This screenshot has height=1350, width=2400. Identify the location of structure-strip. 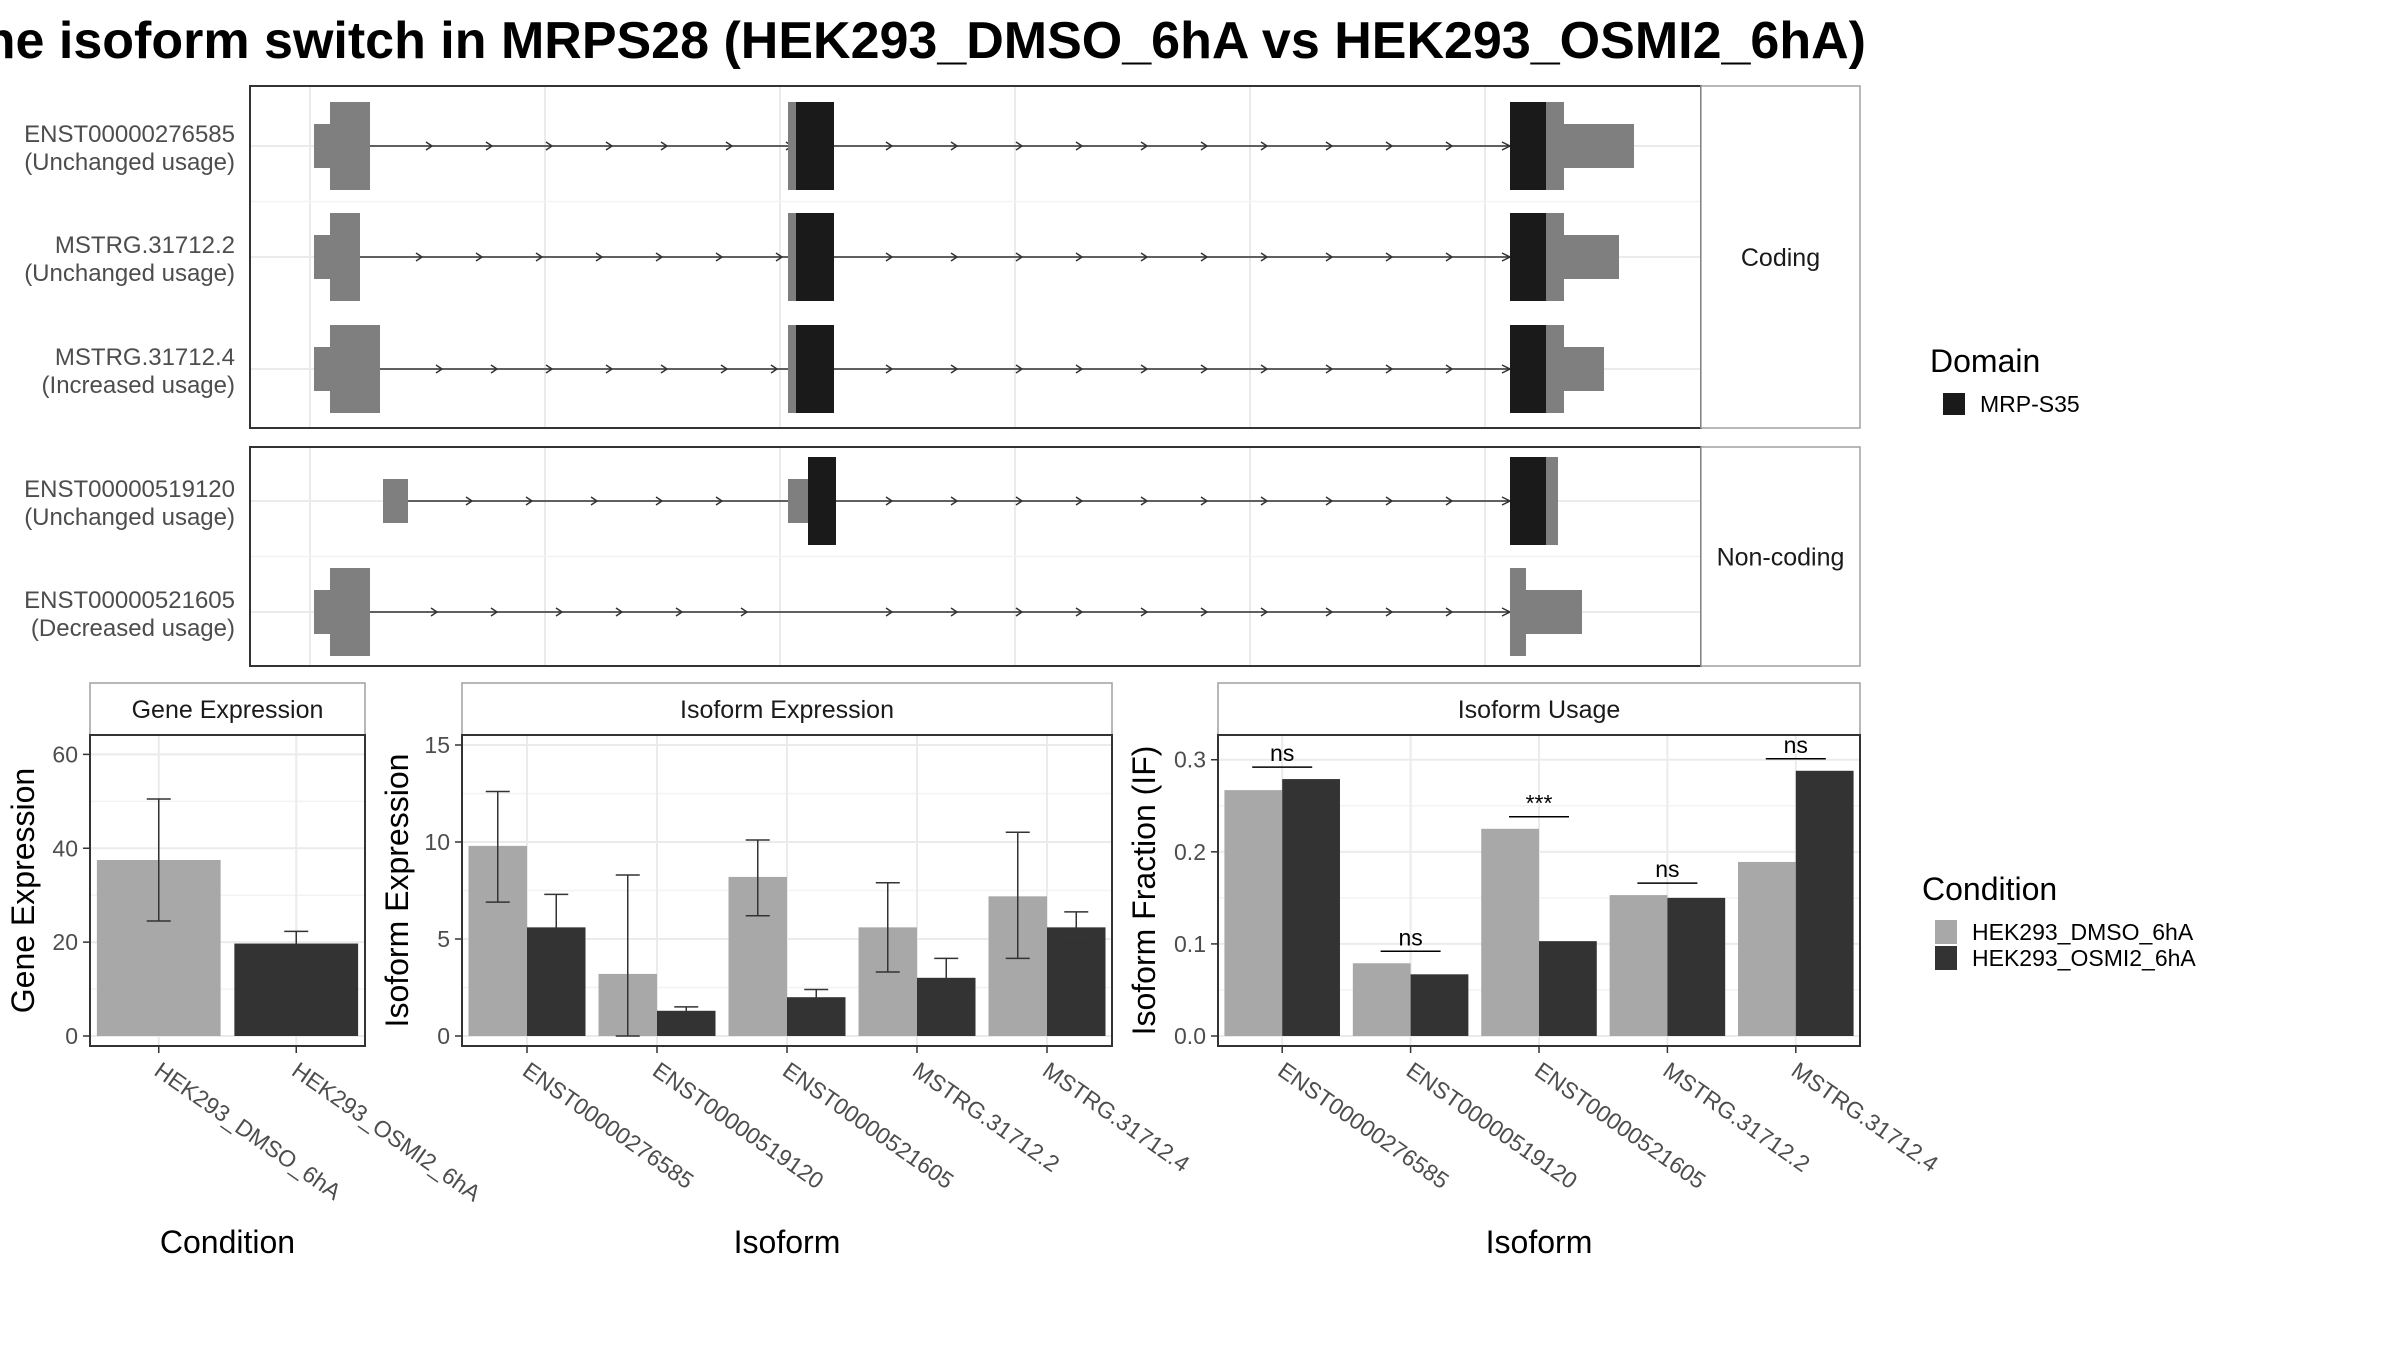
(1780, 257).